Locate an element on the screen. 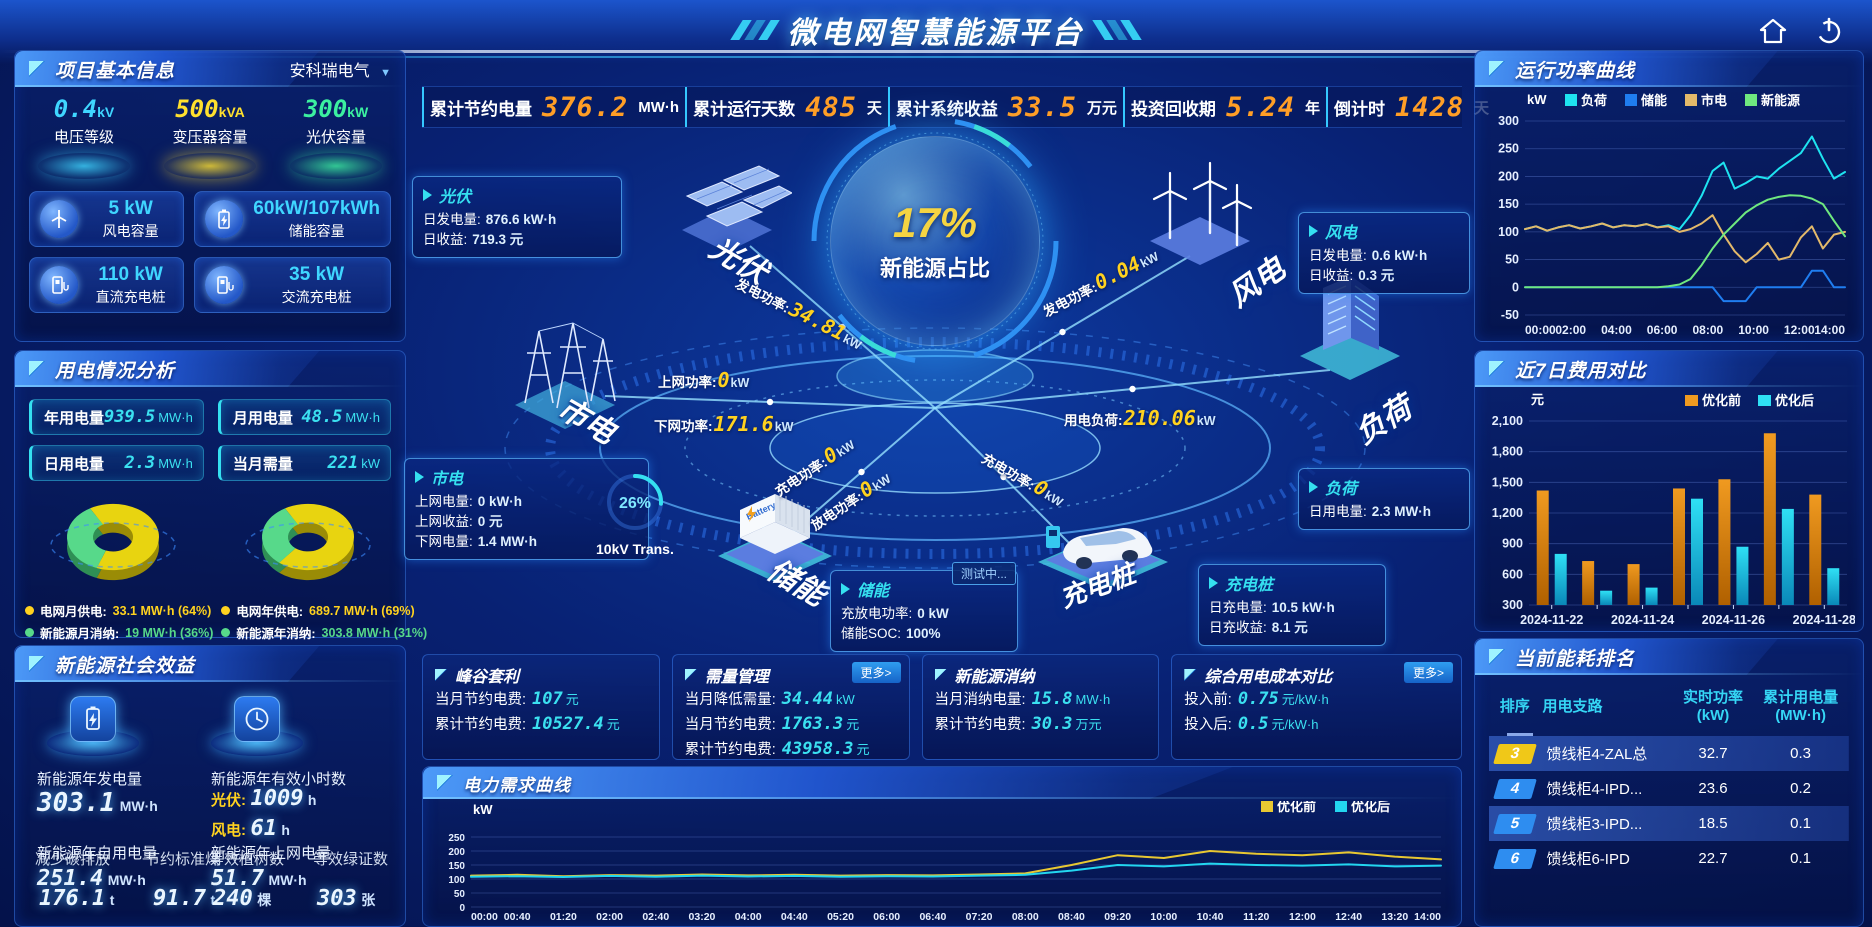 This screenshot has width=1872, height=927. svg-text: 06:40 is located at coordinates (932, 917).